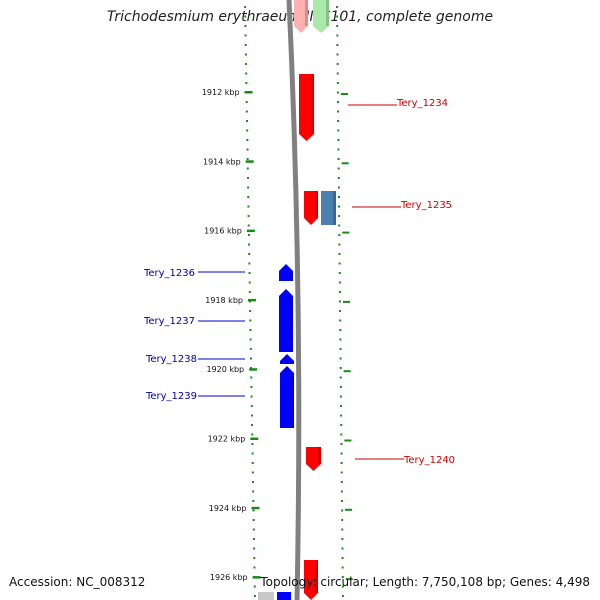 The height and width of the screenshot is (600, 600). Describe the element at coordinates (229, 577) in the screenshot. I see `tick-label: 1926 kbp` at that location.